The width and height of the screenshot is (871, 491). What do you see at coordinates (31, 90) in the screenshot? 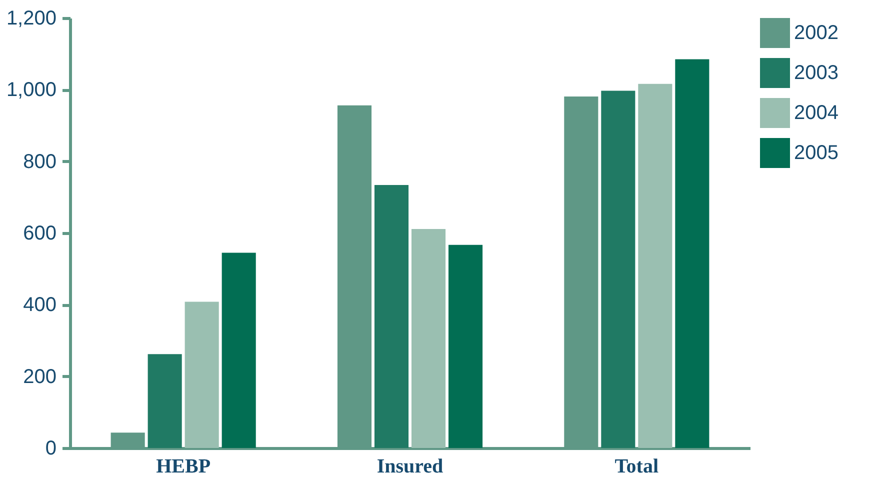
I see `y-tick-label: 1,000` at bounding box center [31, 90].